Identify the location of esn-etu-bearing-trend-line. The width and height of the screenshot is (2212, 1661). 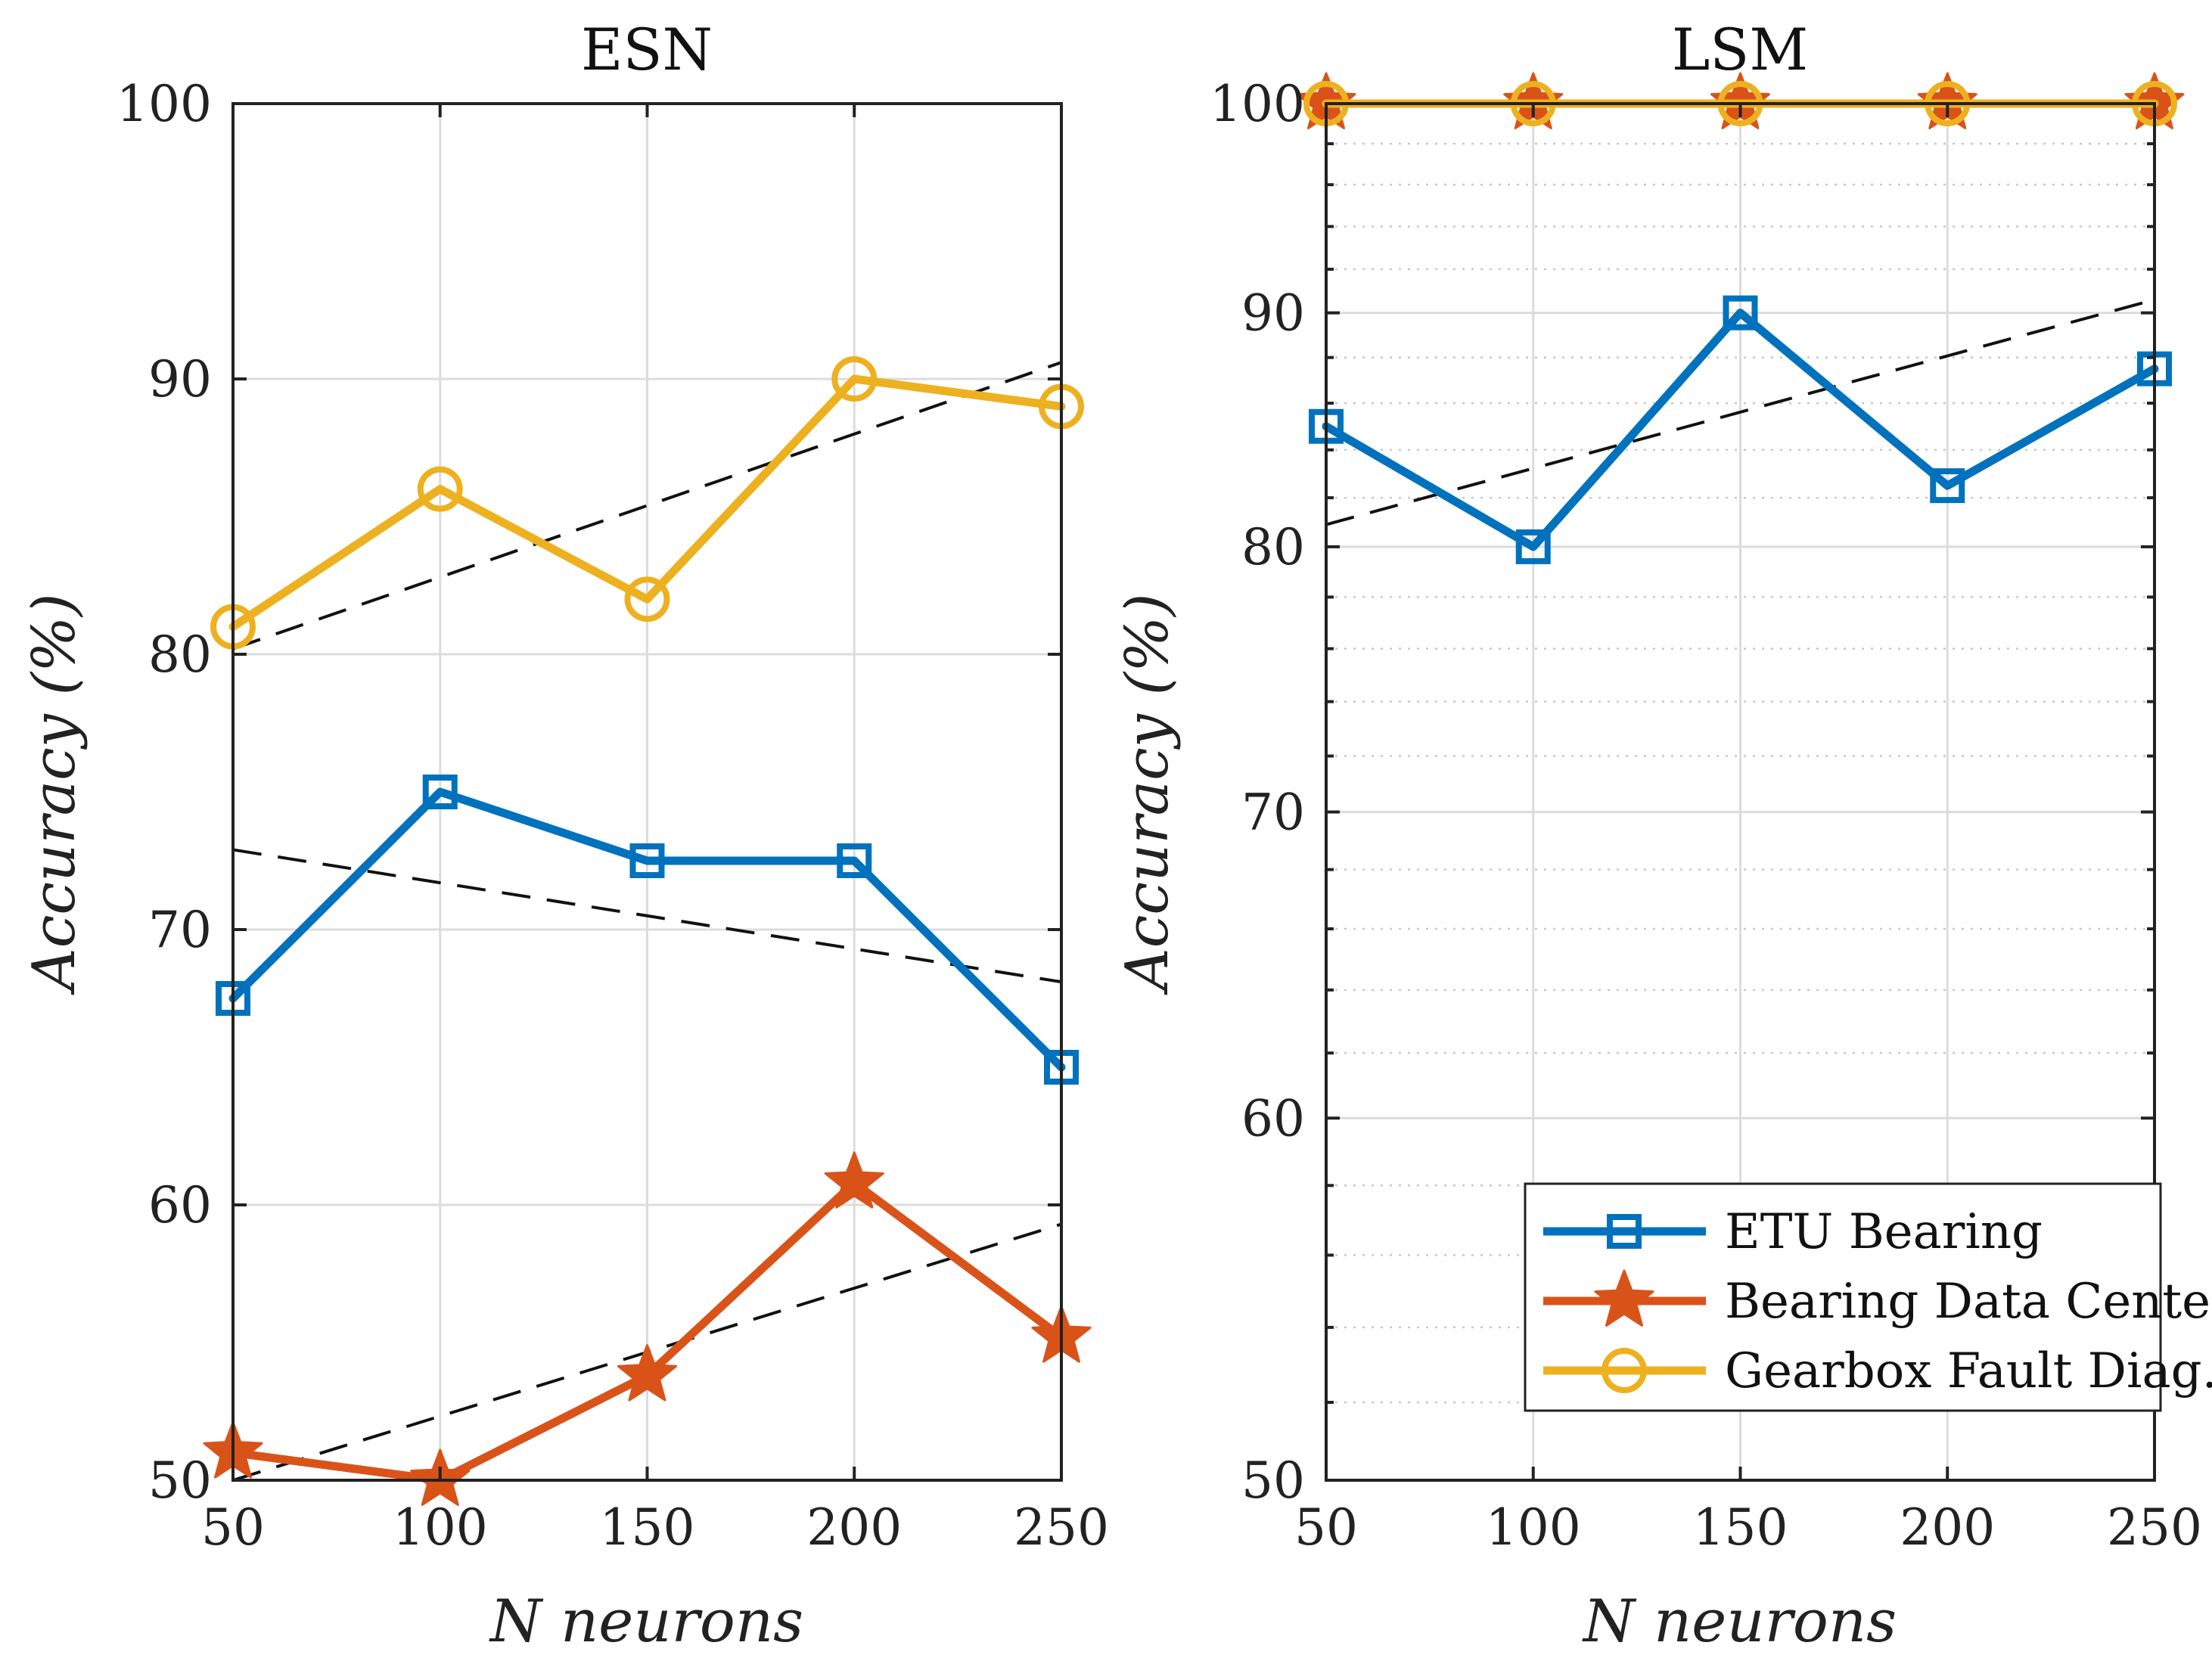
(647, 916).